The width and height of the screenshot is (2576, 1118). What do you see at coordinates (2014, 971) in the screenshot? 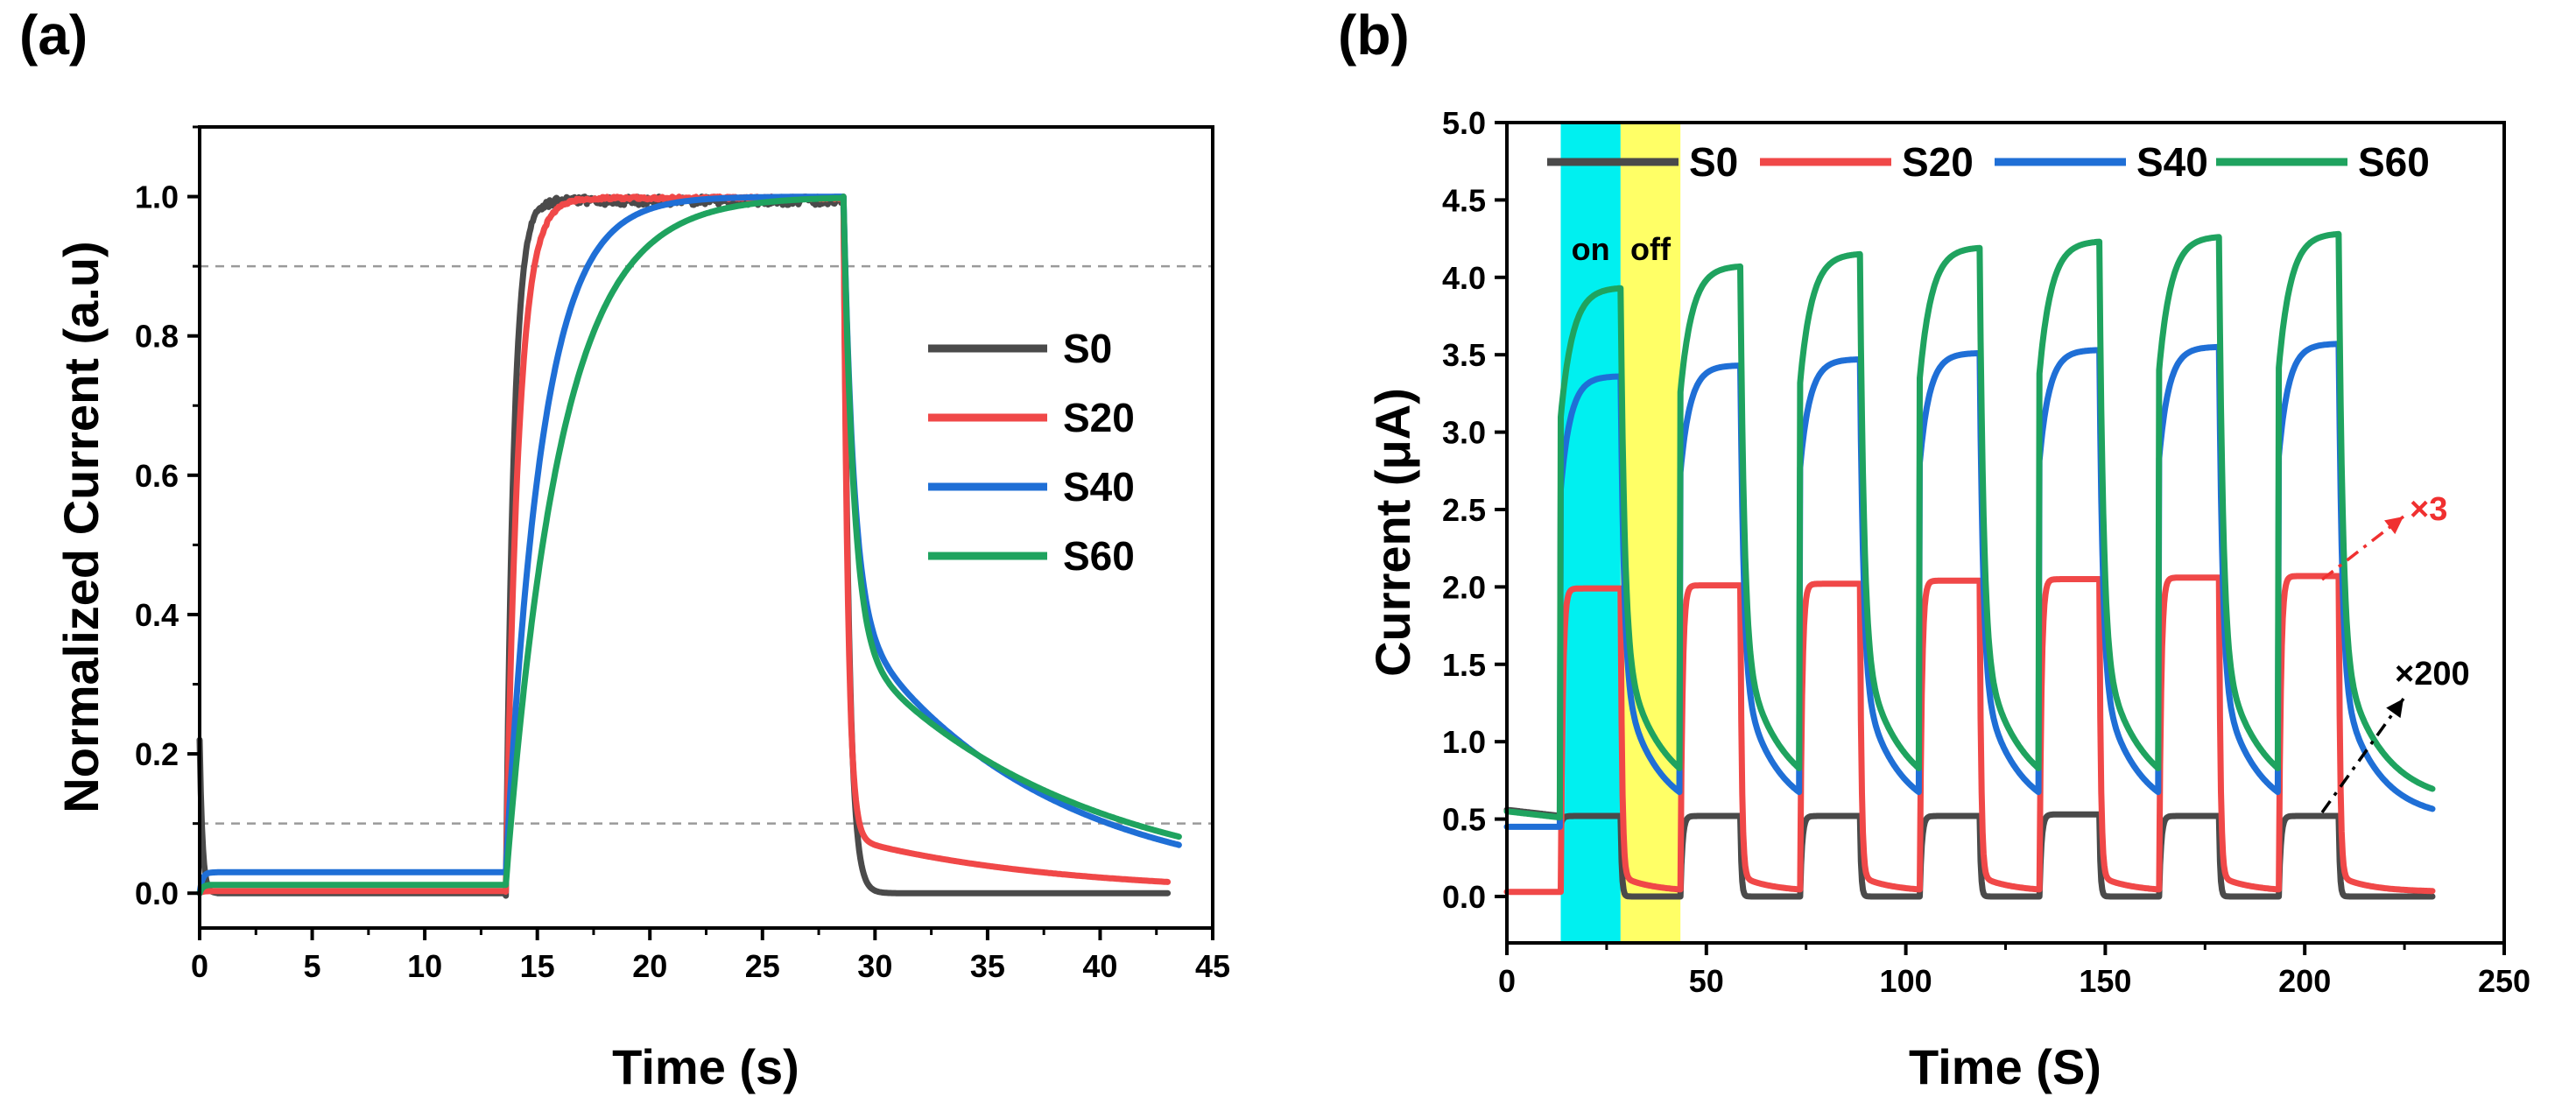
I see `x-axis-ticks: 0 50 100 150 200 250` at bounding box center [2014, 971].